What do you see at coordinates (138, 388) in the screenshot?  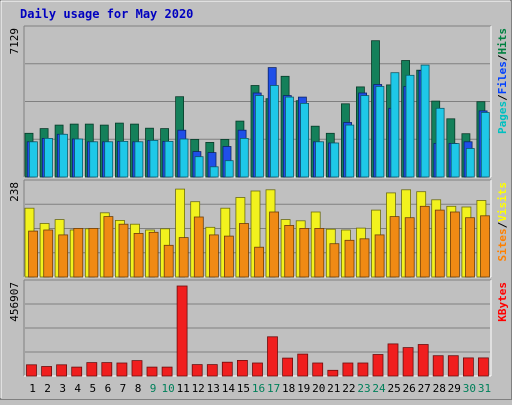 I see `x-tick-label: 8` at bounding box center [138, 388].